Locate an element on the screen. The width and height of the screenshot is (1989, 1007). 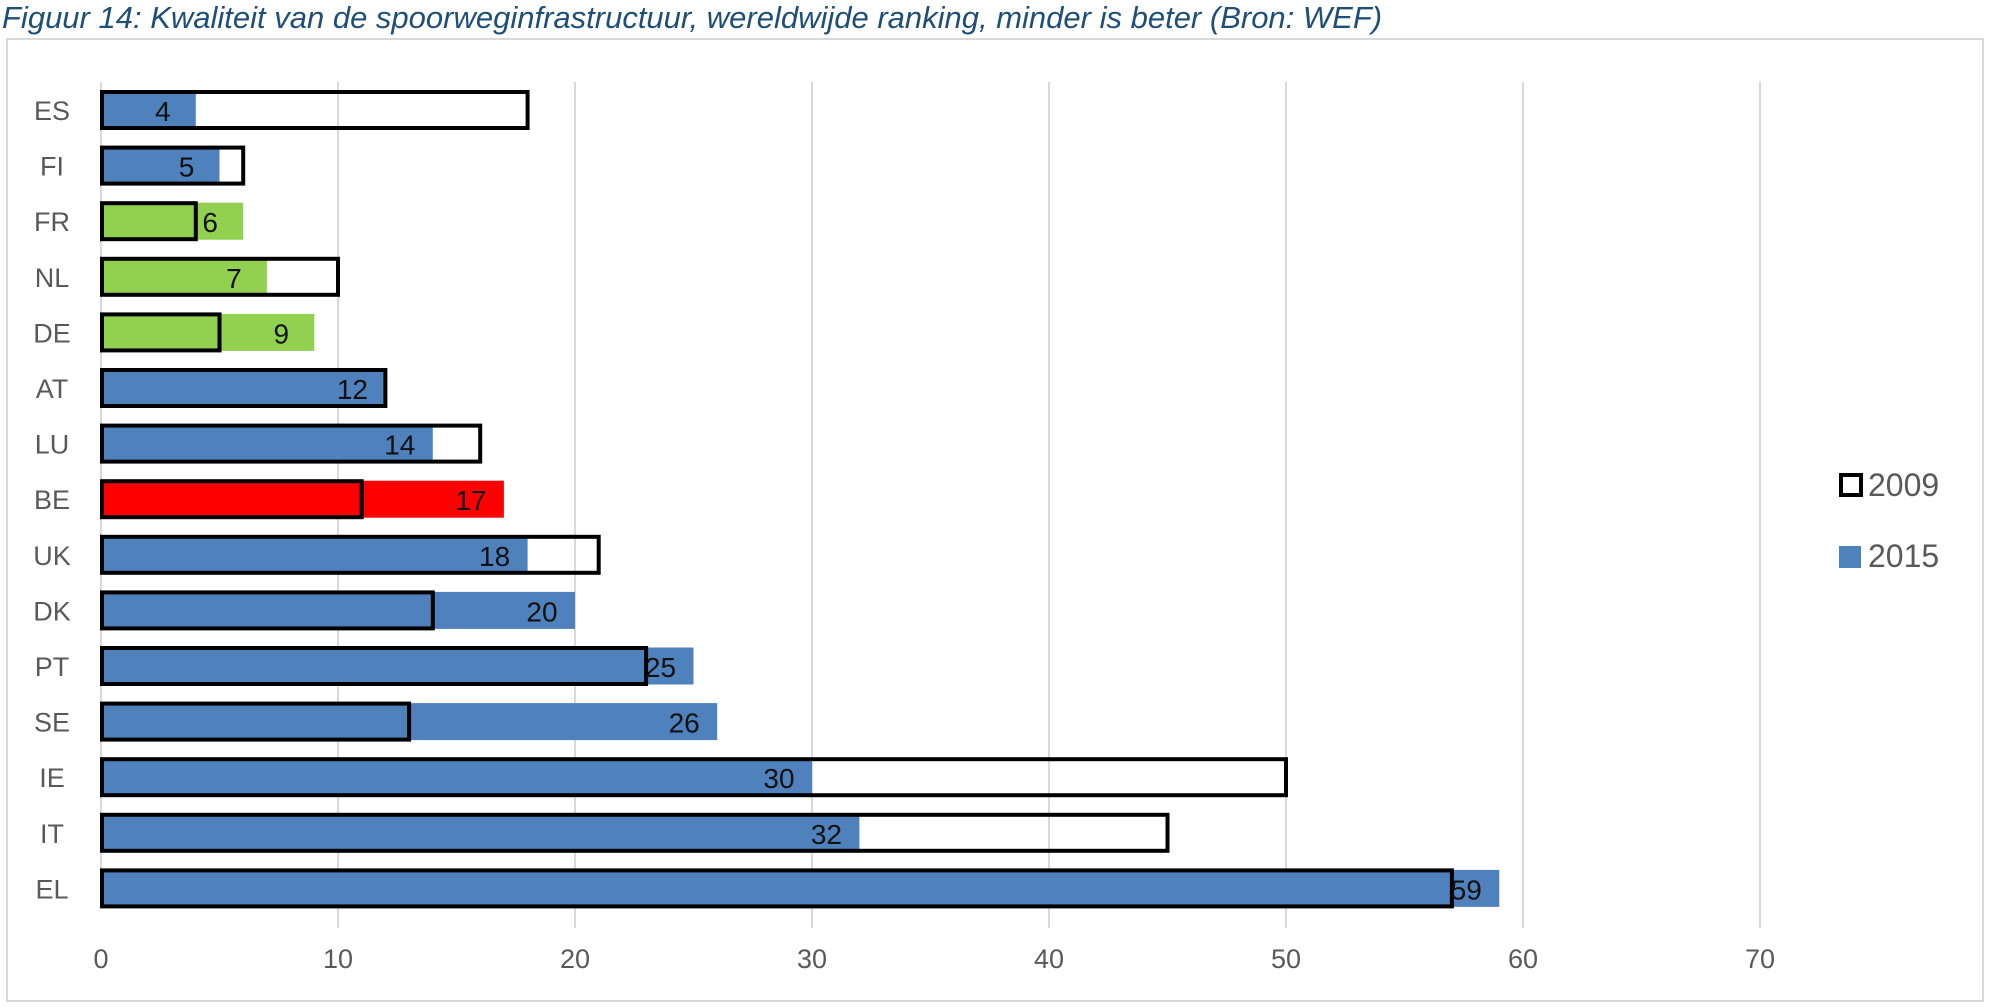
bar-2009-de is located at coordinates (161, 332).